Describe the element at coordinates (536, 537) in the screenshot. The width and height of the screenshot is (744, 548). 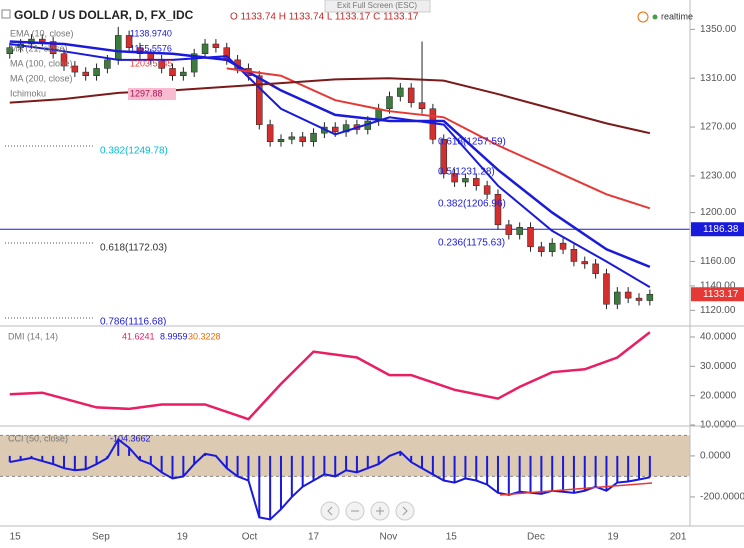
I see `x-tick-label: Dec` at that location.